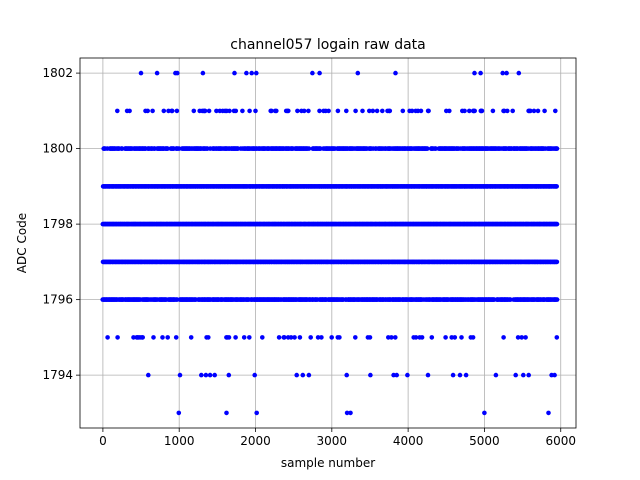 The image size is (640, 480). I want to click on x-axis-label: sample number, so click(328, 463).